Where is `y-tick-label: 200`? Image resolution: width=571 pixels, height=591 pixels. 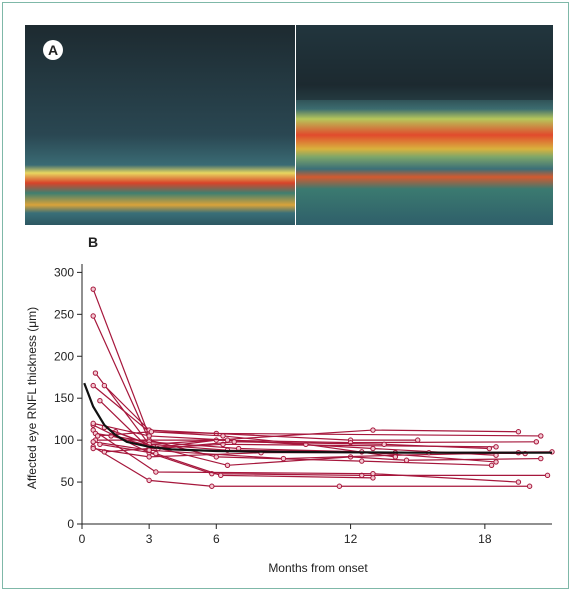
y-tick-label: 200 is located at coordinates (64, 356).